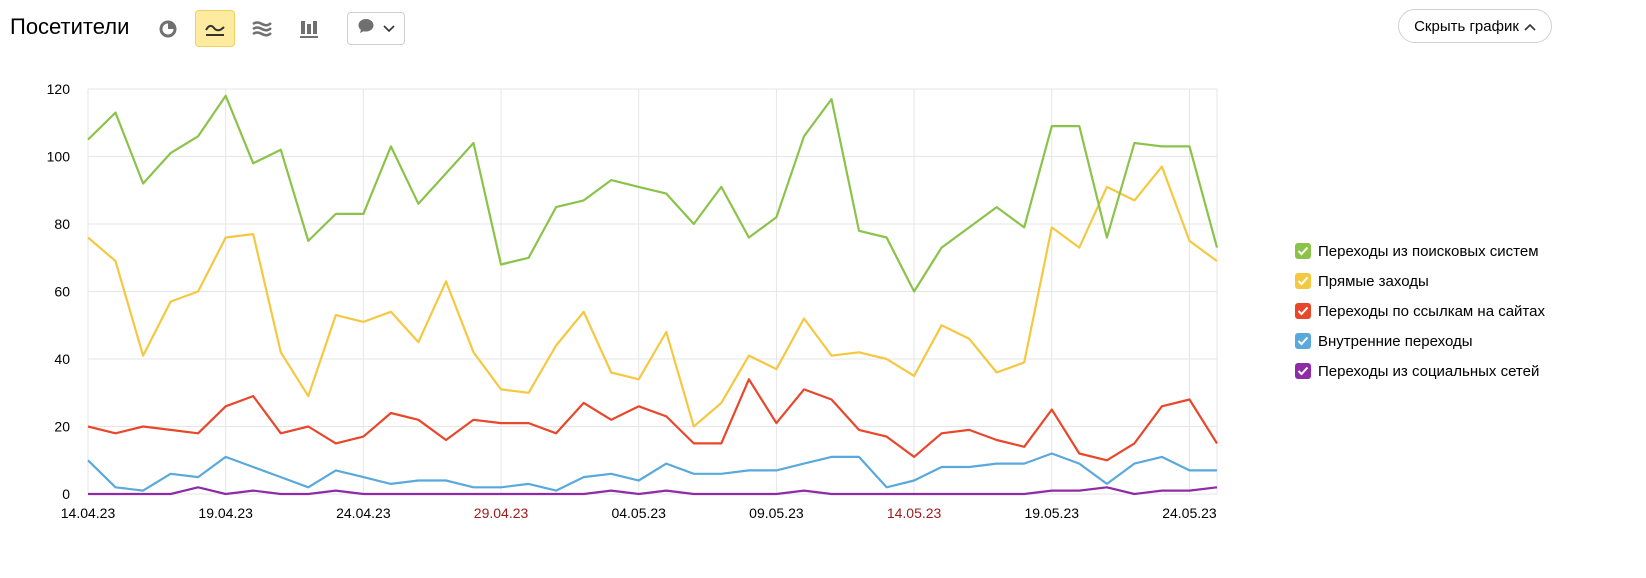 The image size is (1646, 578). What do you see at coordinates (70, 26) in the screenshot?
I see `page-title: Посетители` at bounding box center [70, 26].